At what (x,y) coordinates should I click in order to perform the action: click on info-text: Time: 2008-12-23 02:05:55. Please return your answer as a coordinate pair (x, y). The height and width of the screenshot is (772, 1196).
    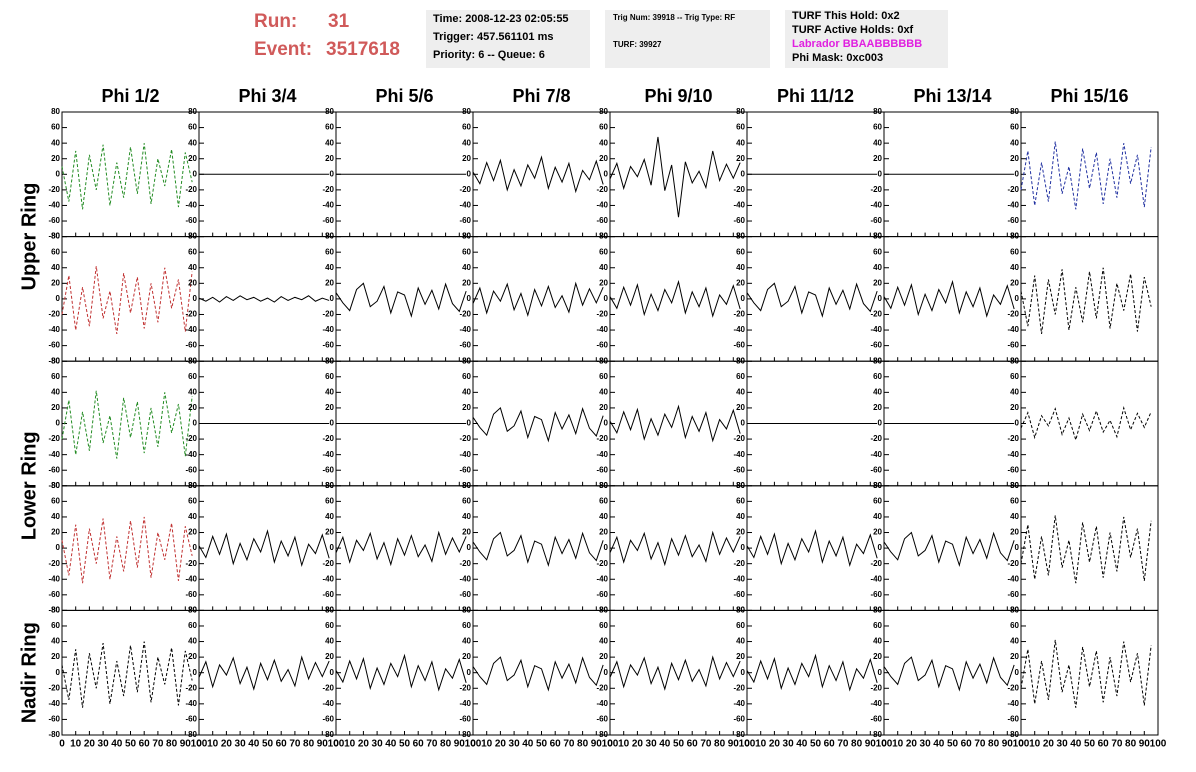
    Looking at the image, I should click on (501, 19).